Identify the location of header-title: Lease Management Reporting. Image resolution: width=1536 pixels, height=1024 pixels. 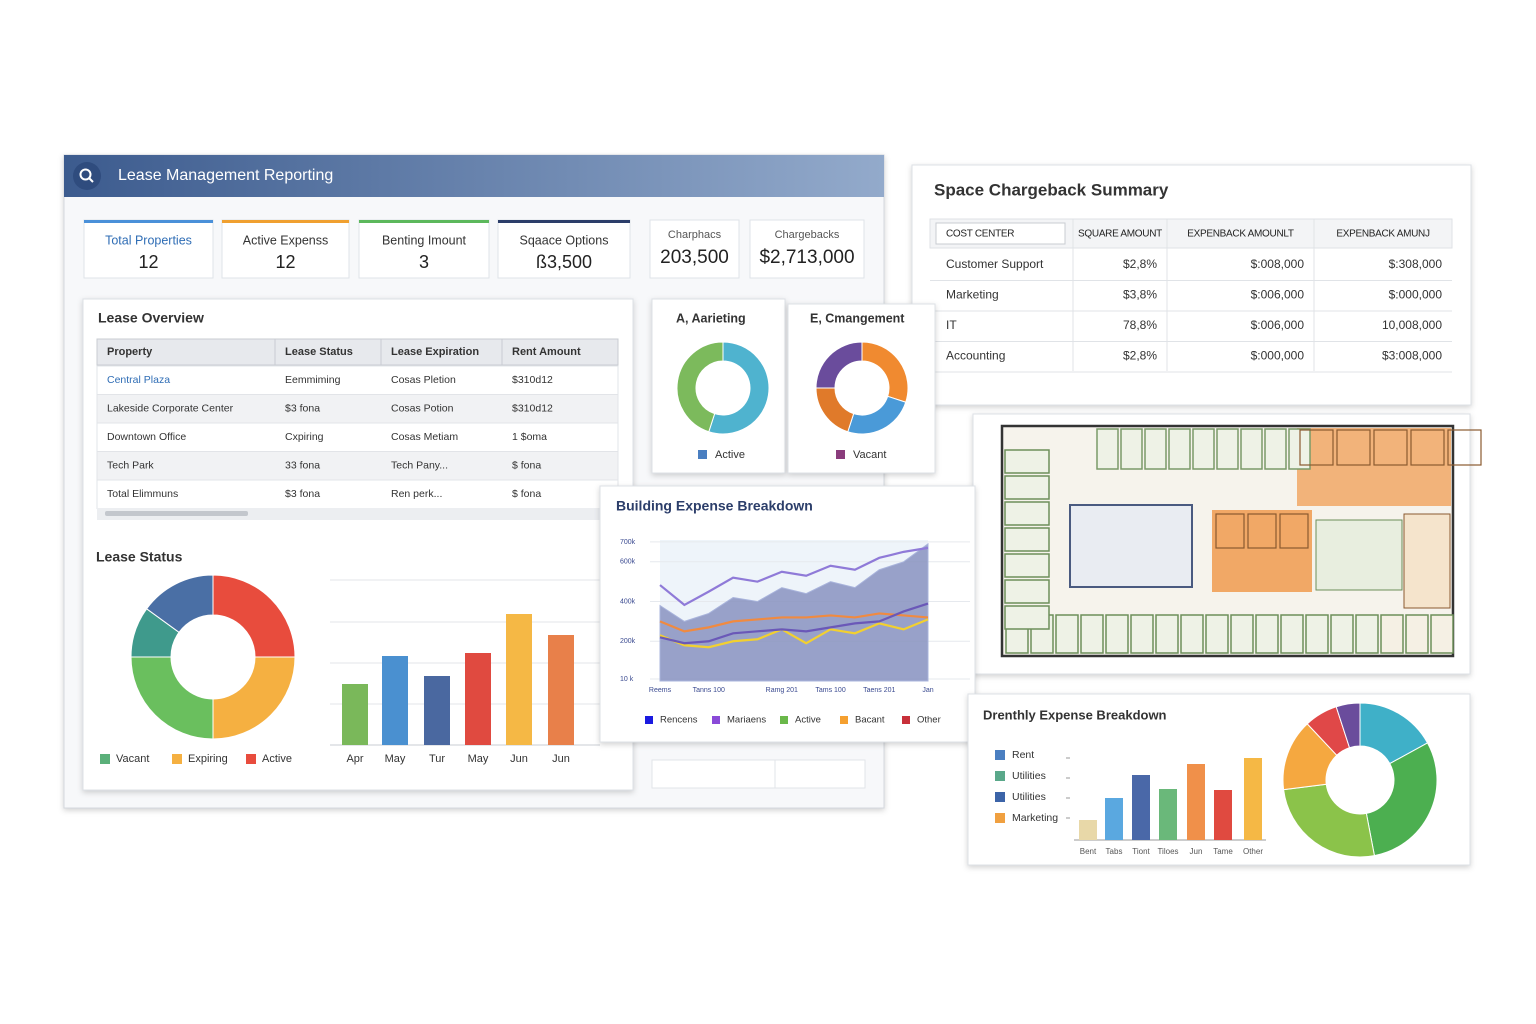
(225, 175).